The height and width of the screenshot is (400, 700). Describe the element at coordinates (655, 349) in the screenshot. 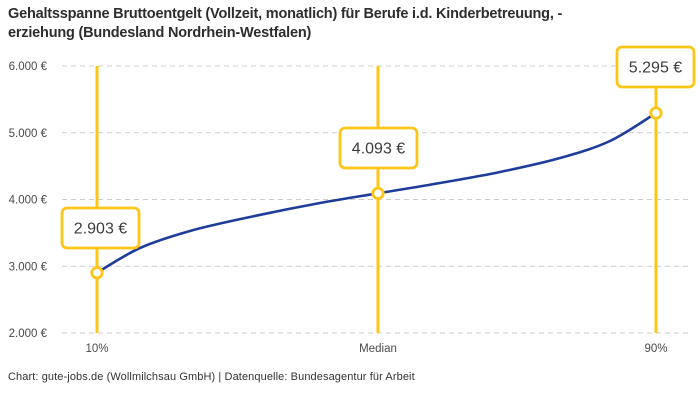

I see `x-axis-tick-label: 90%` at that location.